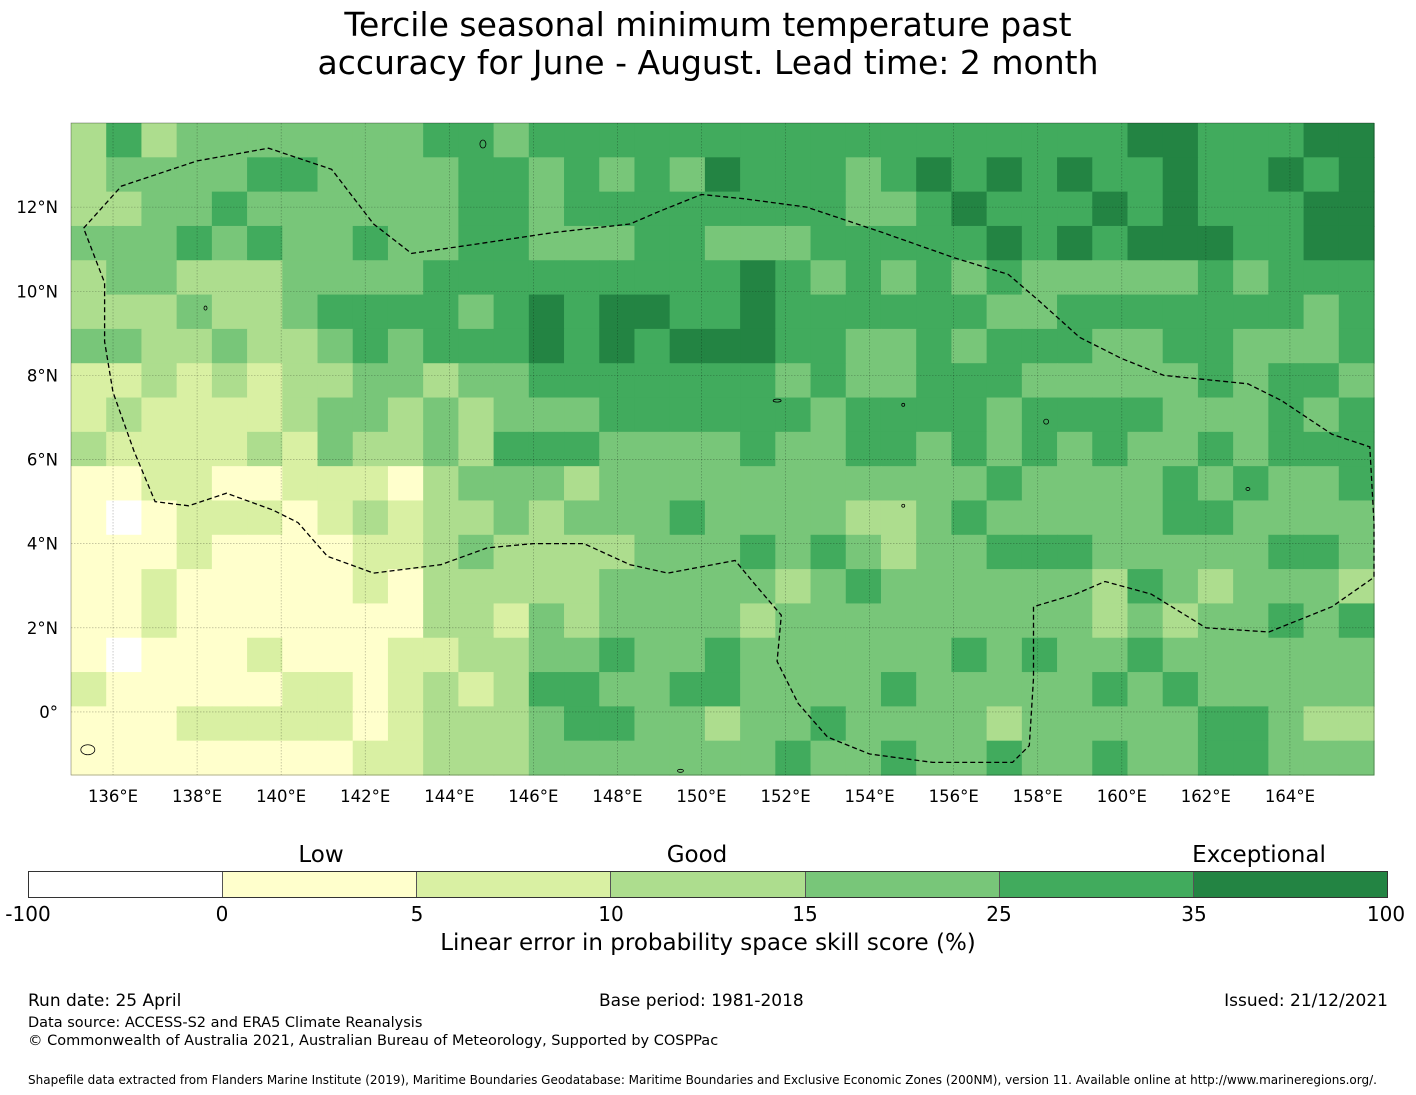 This screenshot has height=1095, width=1416. What do you see at coordinates (42, 628) in the screenshot?
I see `latitude-tick-label: 2°N` at bounding box center [42, 628].